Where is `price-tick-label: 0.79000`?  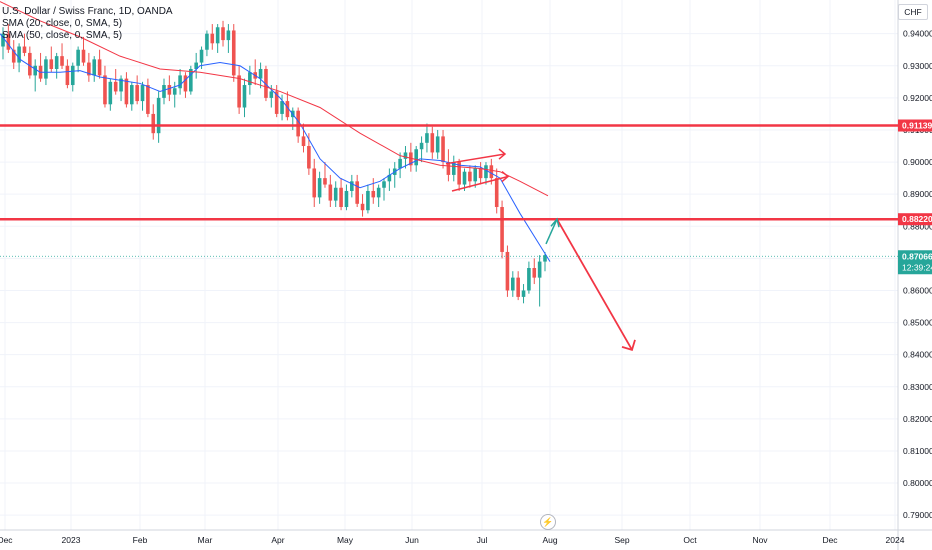
price-tick-label: 0.79000 is located at coordinates (917, 515).